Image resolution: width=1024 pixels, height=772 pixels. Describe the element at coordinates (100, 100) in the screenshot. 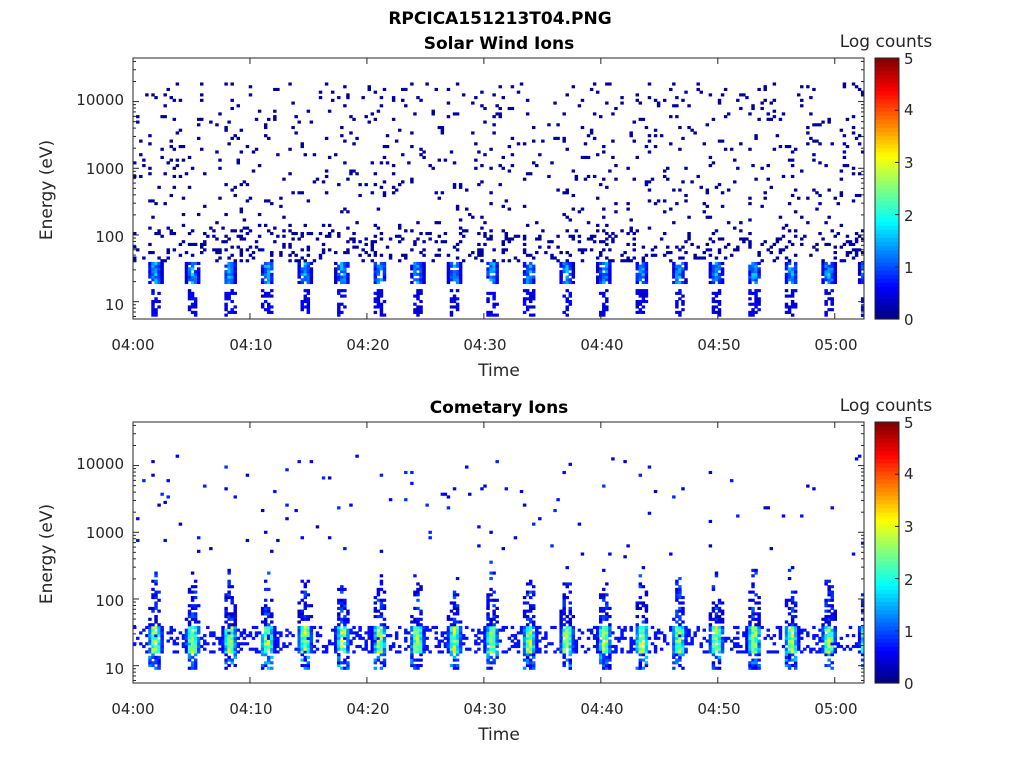

I see `panel-1-ytick: 10000` at that location.